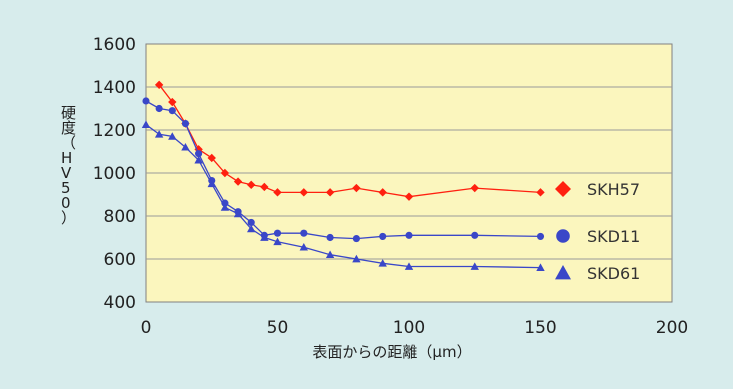 Image resolution: width=733 pixels, height=389 pixels. I want to click on x-tick-labels: 0 50 100 150 200, so click(415, 328).